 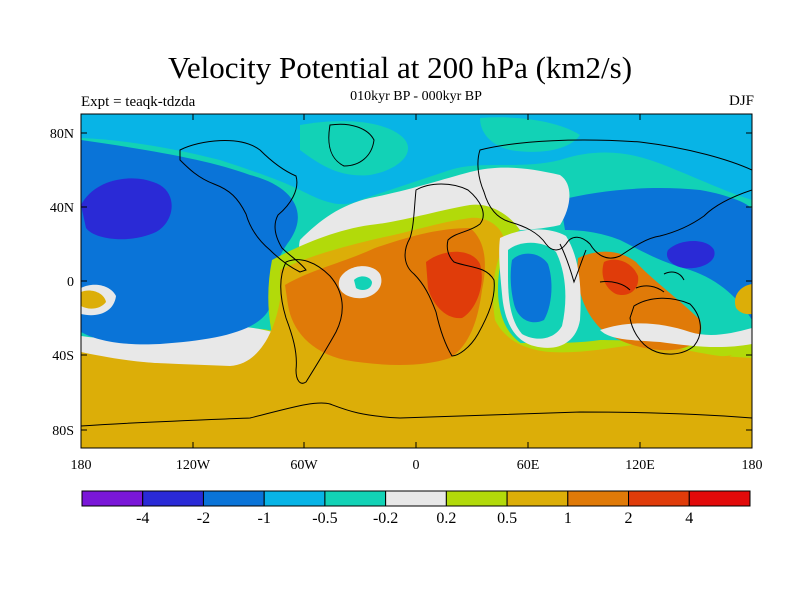 I want to click on field-teal-atlantic-core, so click(x=363, y=283).